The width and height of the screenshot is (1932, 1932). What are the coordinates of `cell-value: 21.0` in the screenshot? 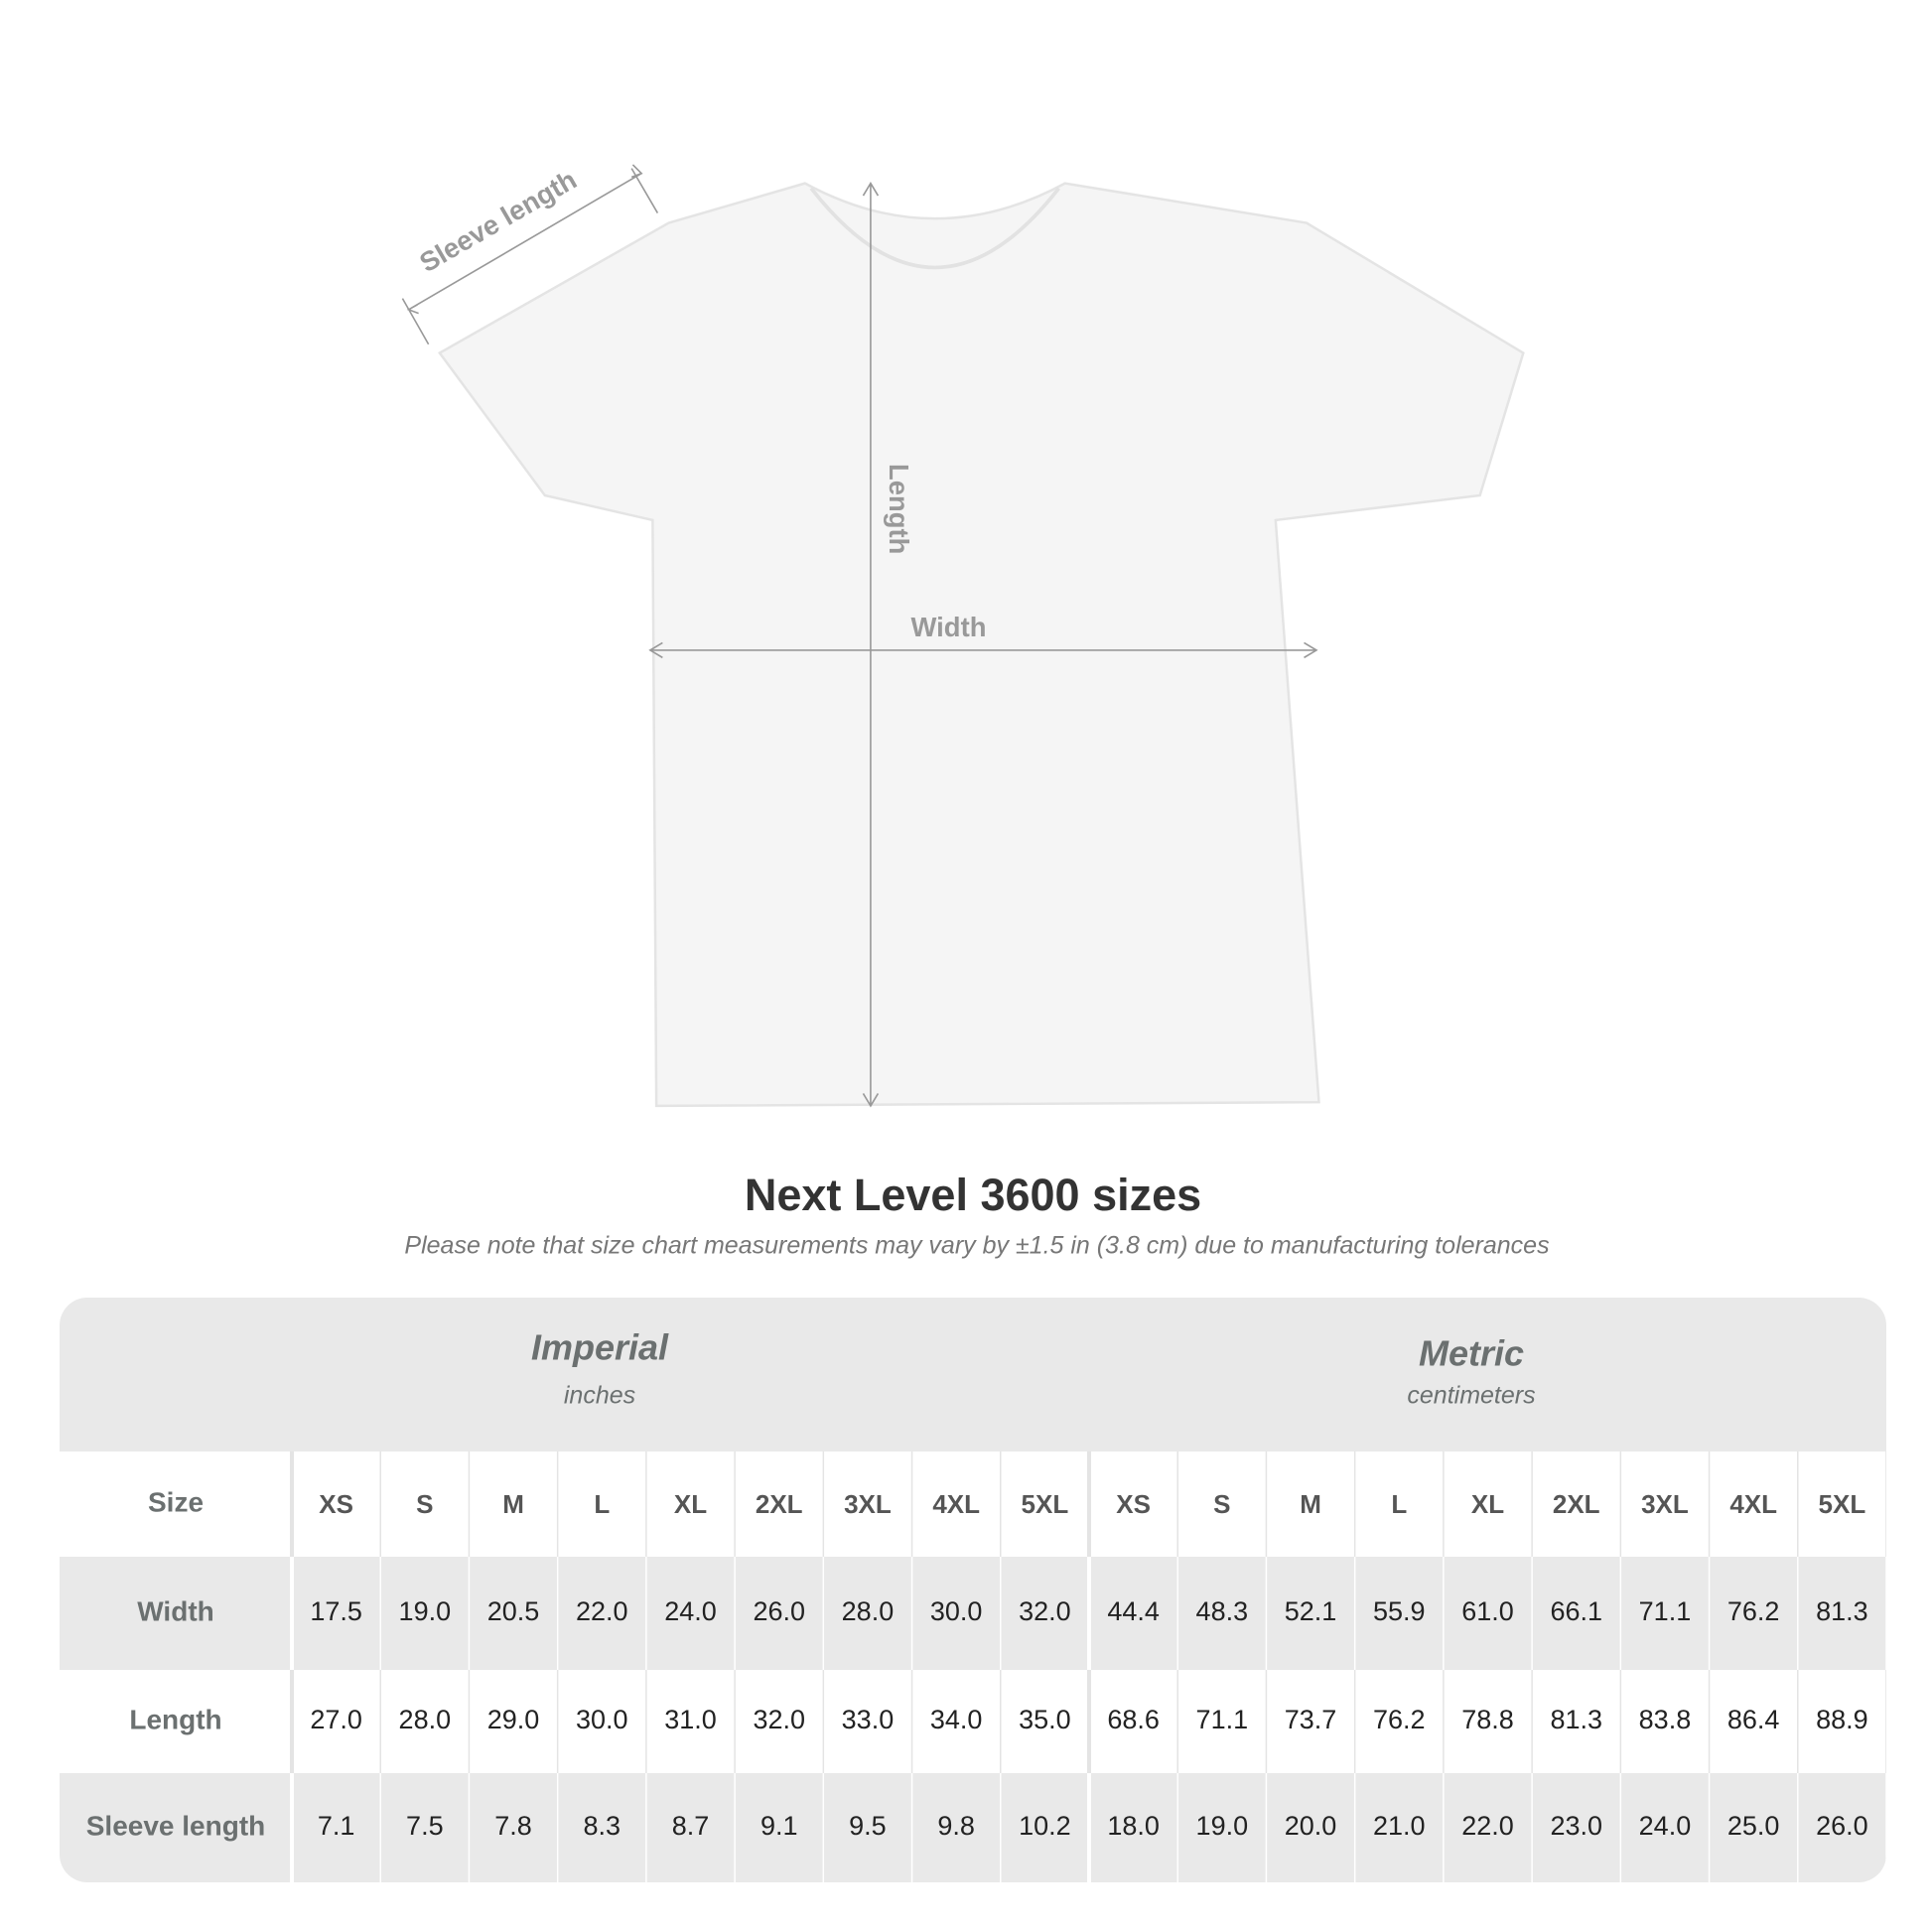 It's located at (1400, 1826).